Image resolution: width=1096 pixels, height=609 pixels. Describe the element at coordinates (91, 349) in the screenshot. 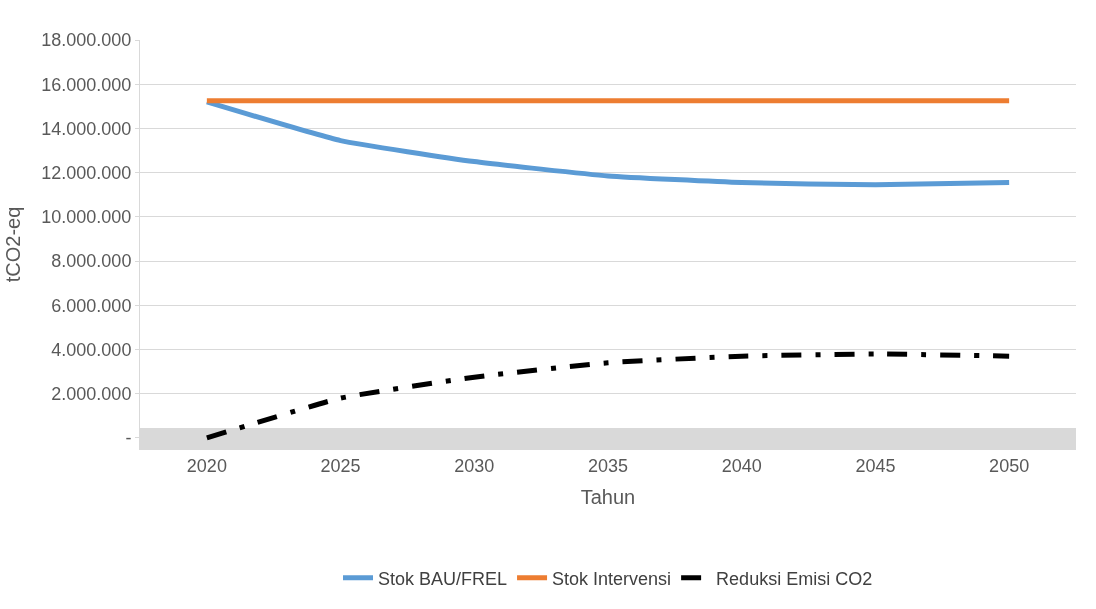

I see `y-tick-label: 4.000.000` at that location.